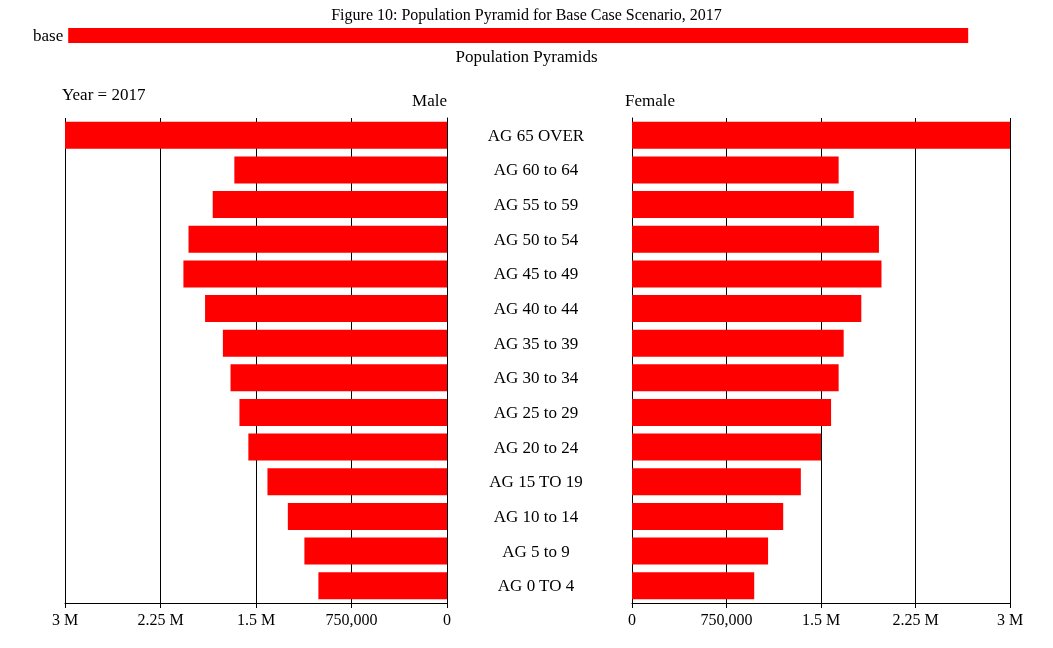 The image size is (1053, 648). Describe the element at coordinates (536, 135) in the screenshot. I see `y-tick-label: AG 65 OVER` at that location.